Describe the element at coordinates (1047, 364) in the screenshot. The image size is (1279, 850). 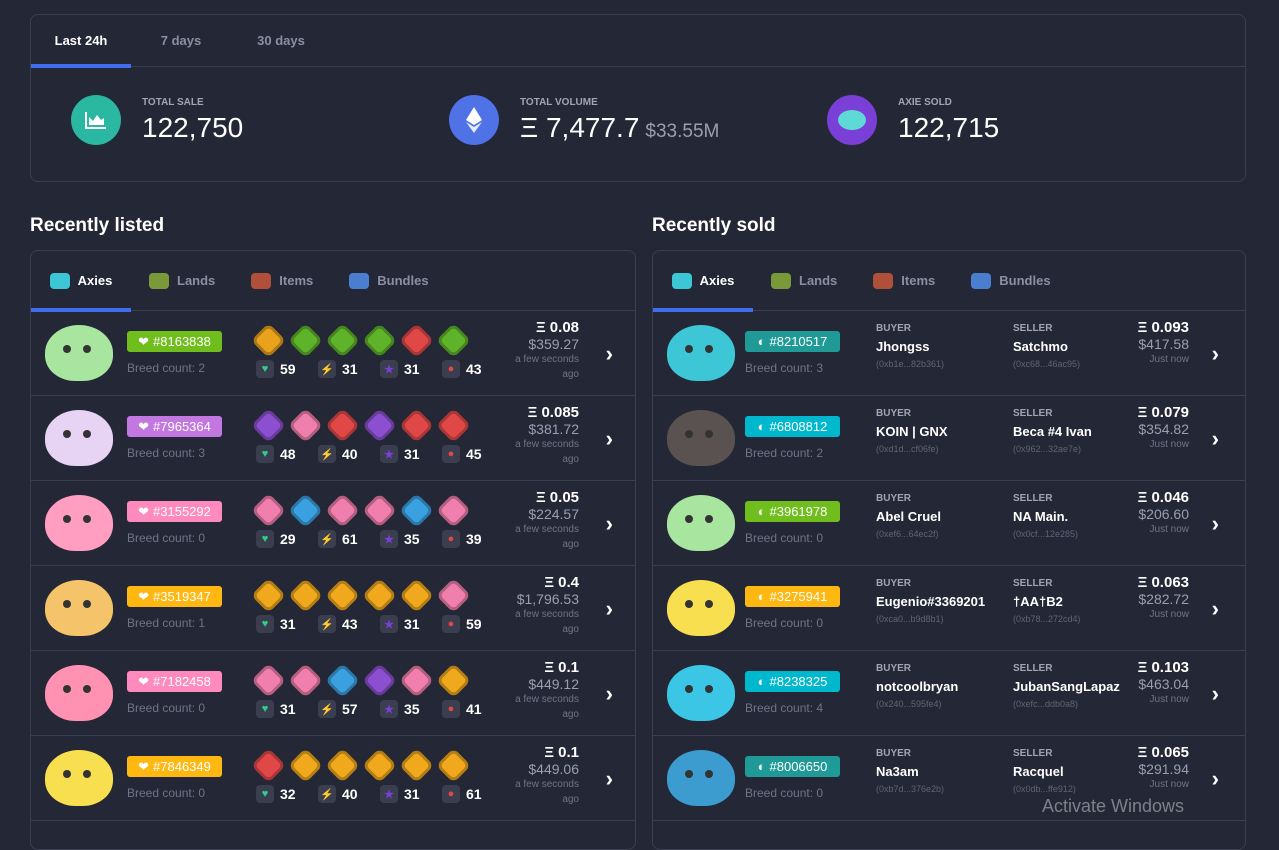
I see `seller-address: (0xc68...46ac95)` at that location.